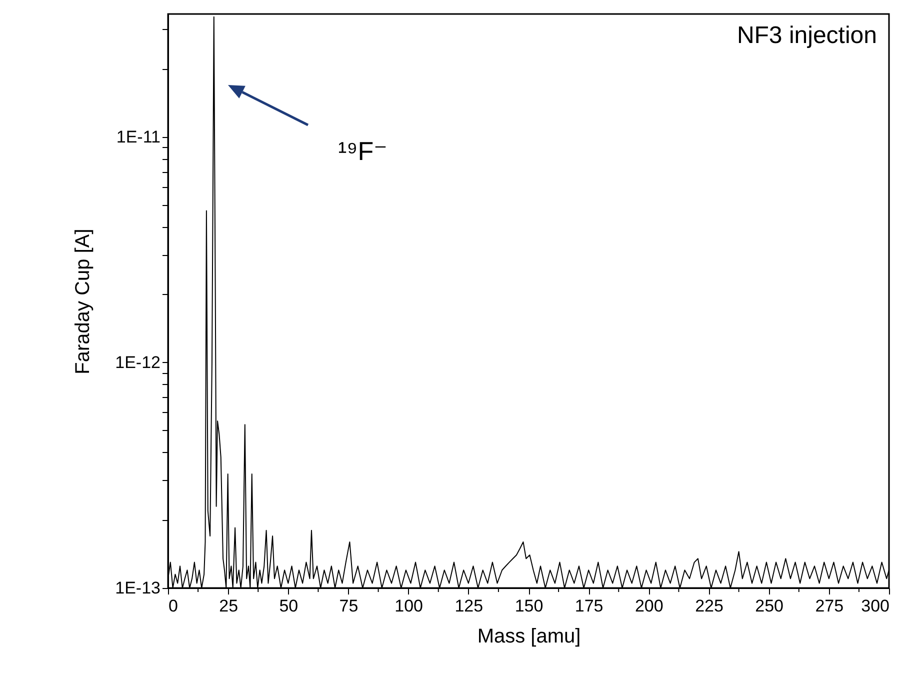 The height and width of the screenshot is (681, 912). Describe the element at coordinates (529, 606) in the screenshot. I see `x-tick-label: 150` at that location.